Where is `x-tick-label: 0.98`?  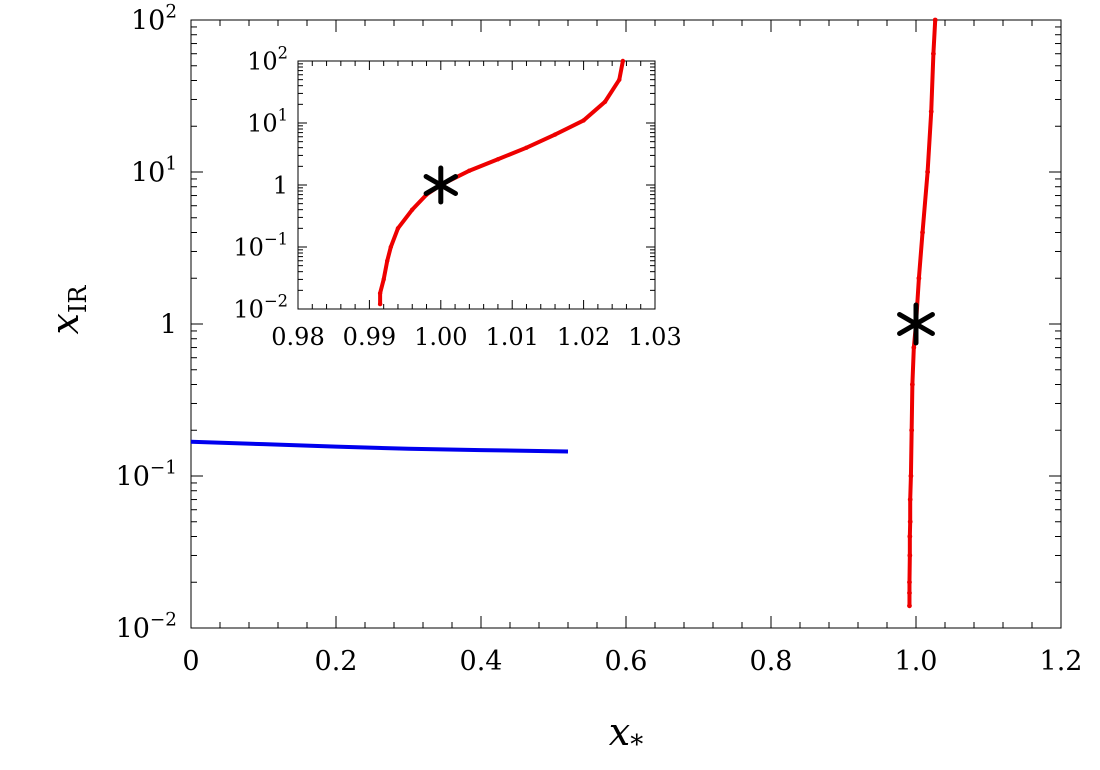 x-tick-label: 0.98 is located at coordinates (297, 337).